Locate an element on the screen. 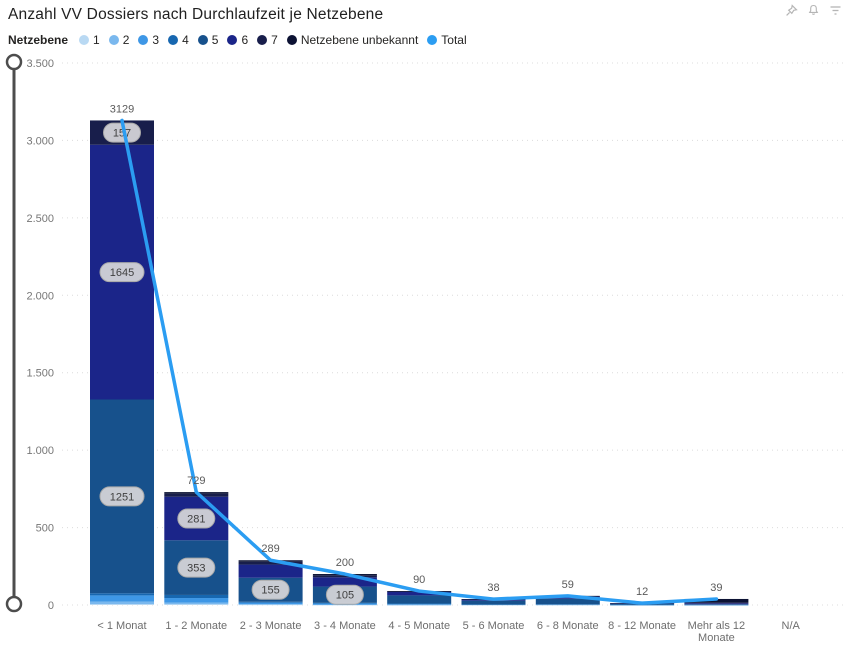 The image size is (847, 648). bell-icon is located at coordinates (813, 10).